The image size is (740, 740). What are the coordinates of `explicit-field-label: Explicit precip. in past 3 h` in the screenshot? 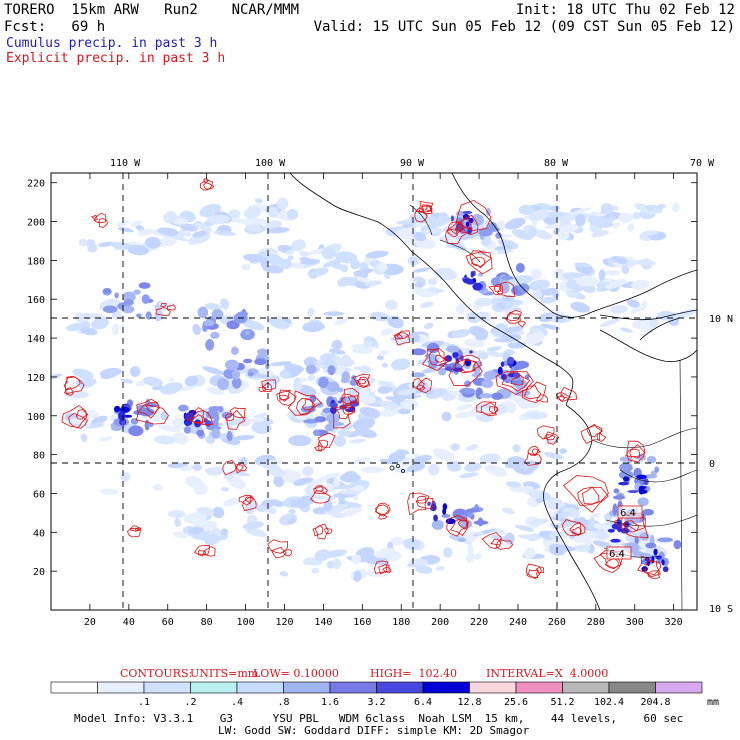 It's located at (116, 58).